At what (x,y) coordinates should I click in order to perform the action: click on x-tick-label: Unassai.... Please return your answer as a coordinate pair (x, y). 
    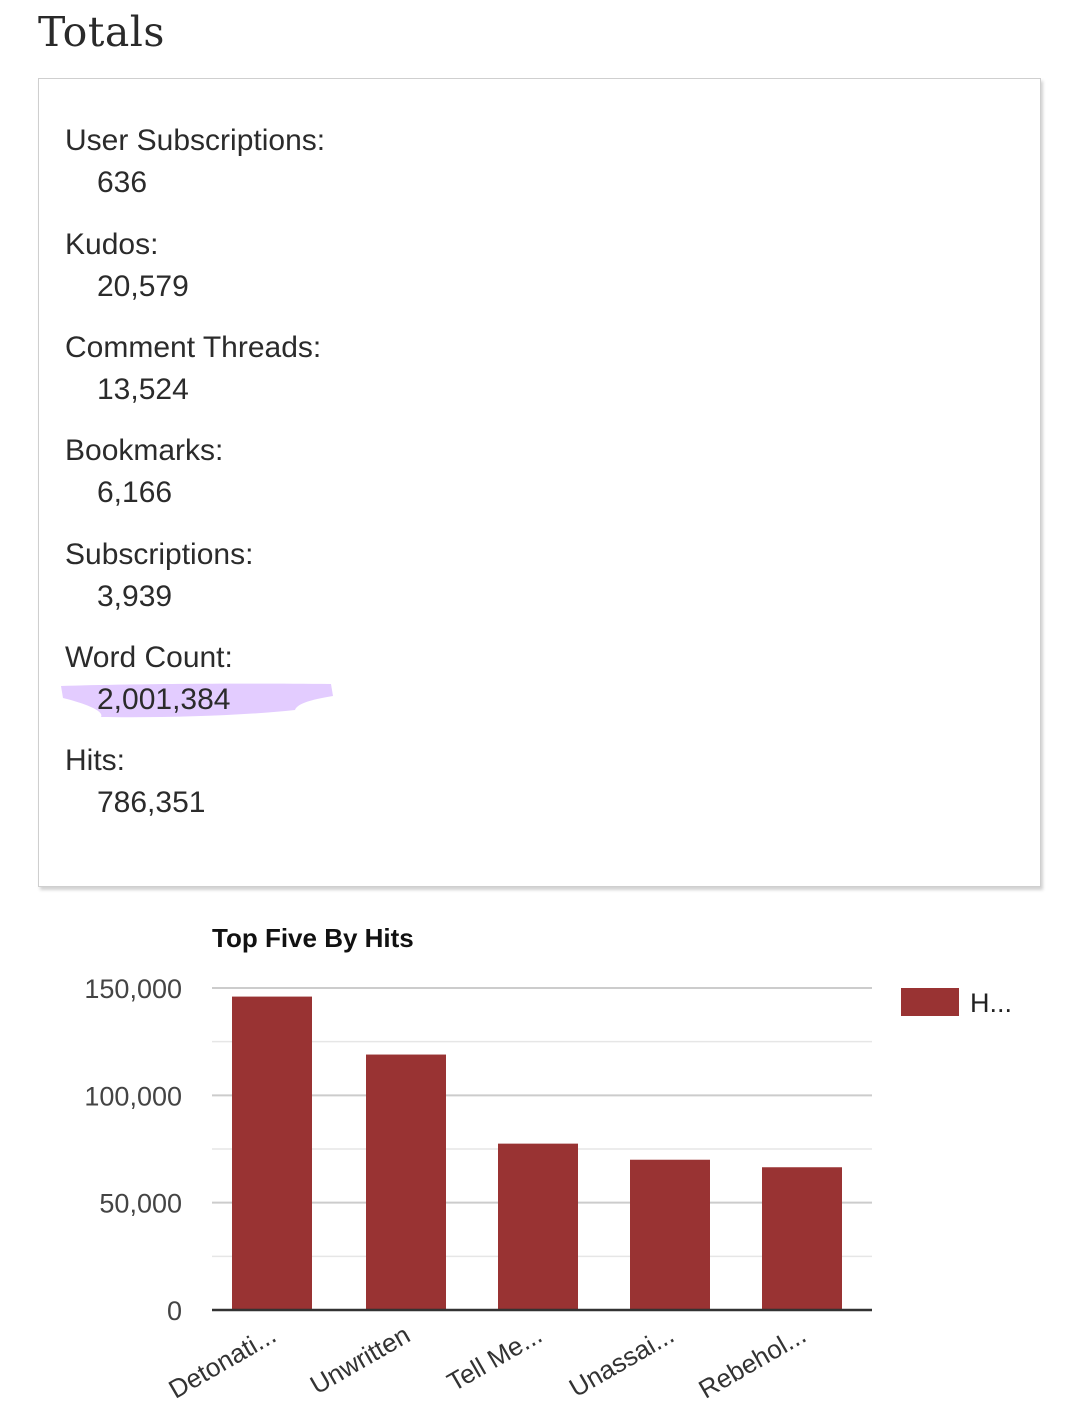
    Looking at the image, I should click on (621, 1361).